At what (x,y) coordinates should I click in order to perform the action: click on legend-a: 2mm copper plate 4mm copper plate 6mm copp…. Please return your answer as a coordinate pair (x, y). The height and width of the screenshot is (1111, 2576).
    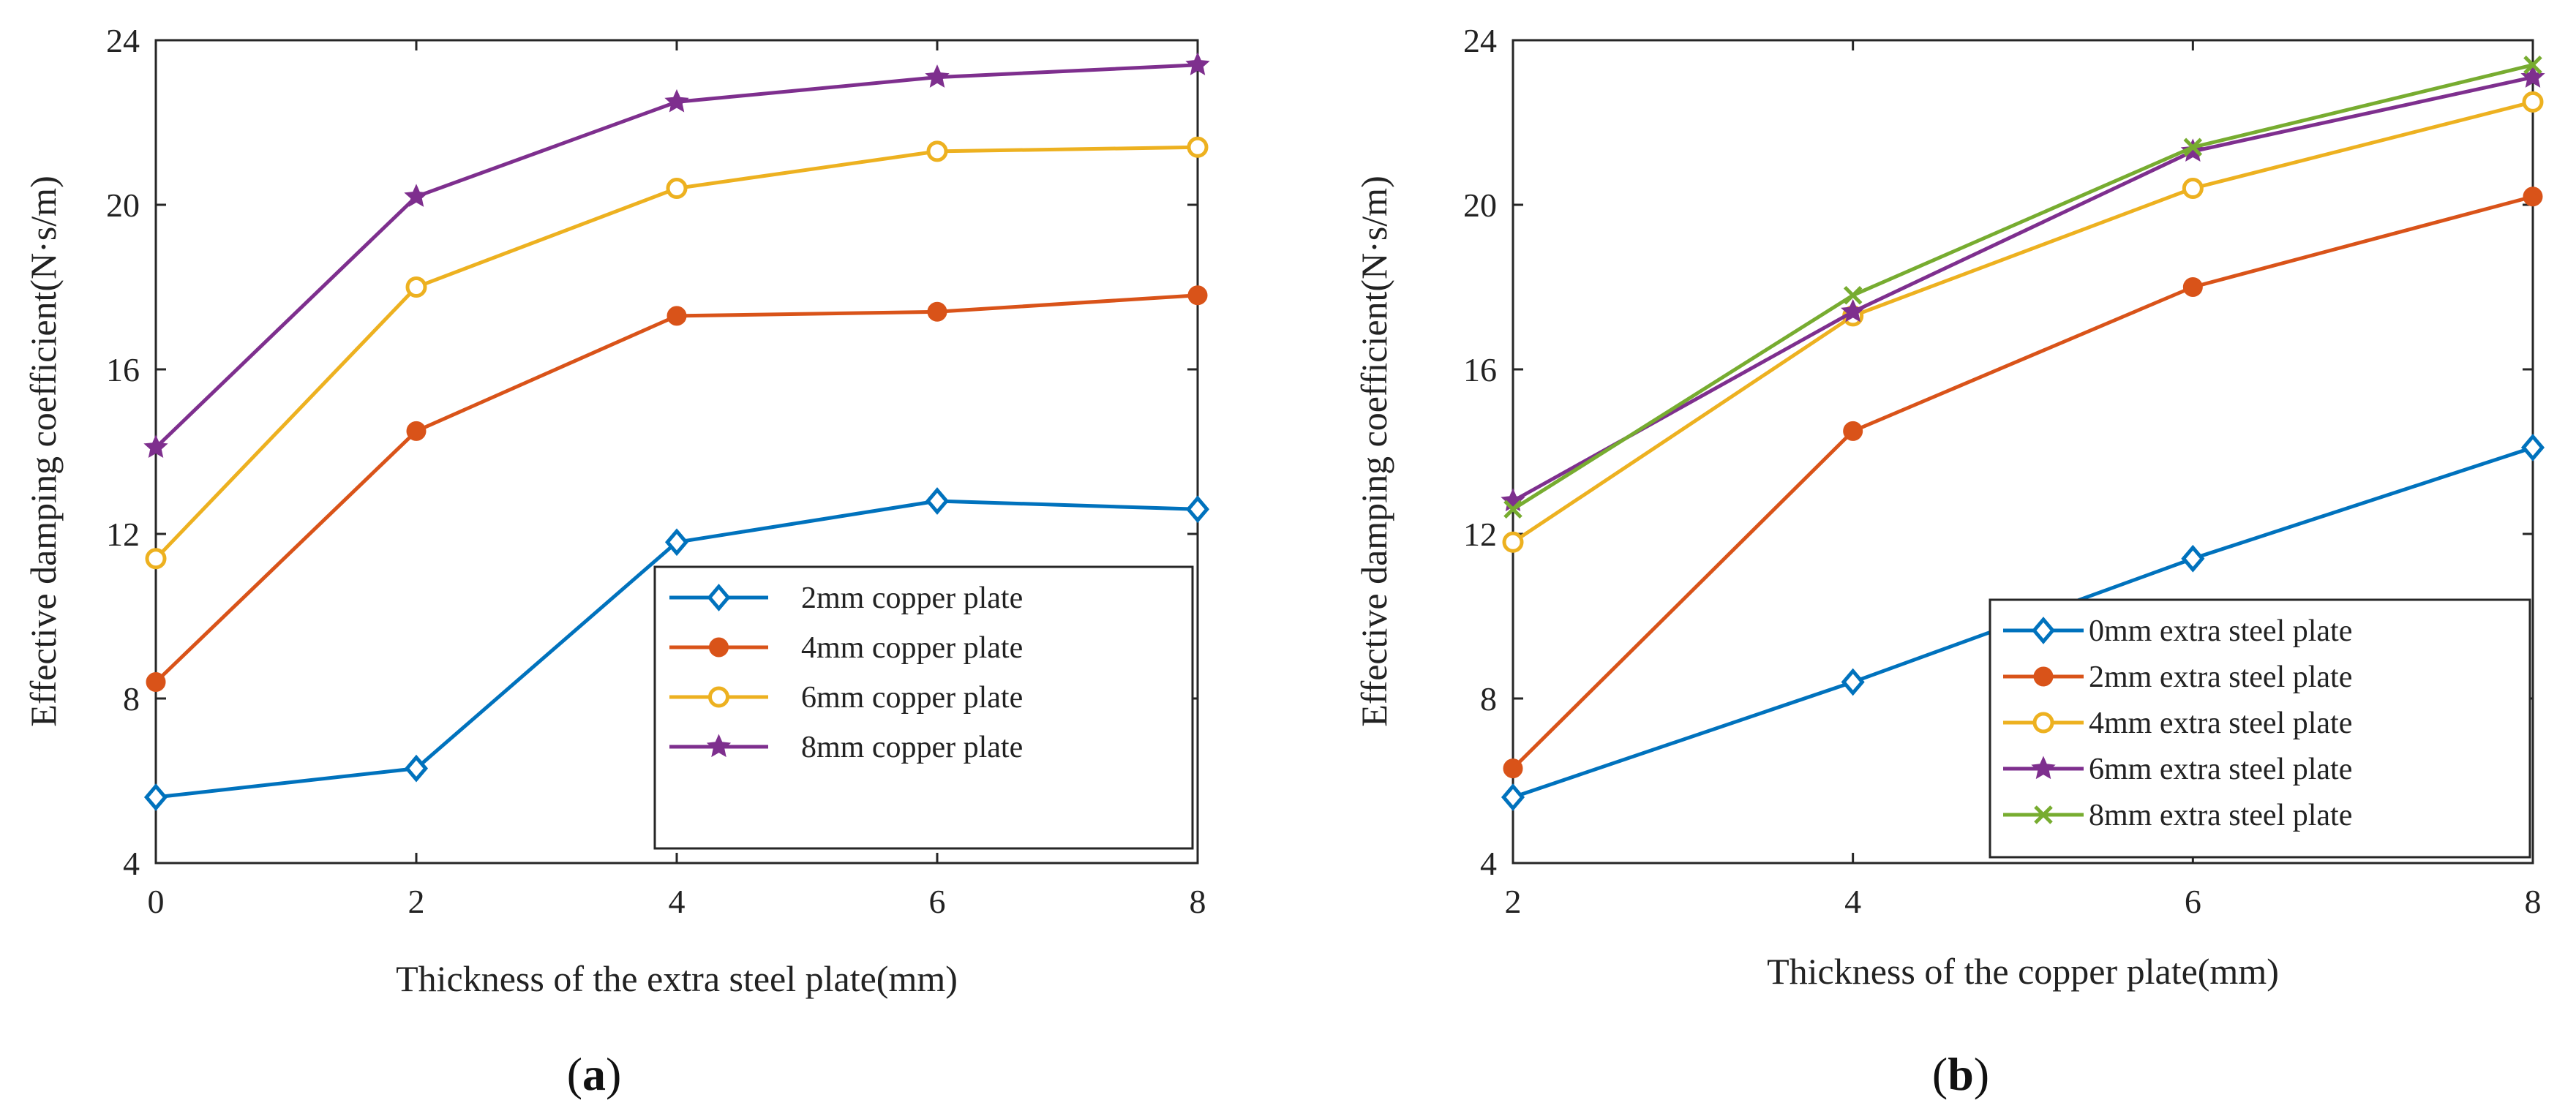
    Looking at the image, I should click on (923, 708).